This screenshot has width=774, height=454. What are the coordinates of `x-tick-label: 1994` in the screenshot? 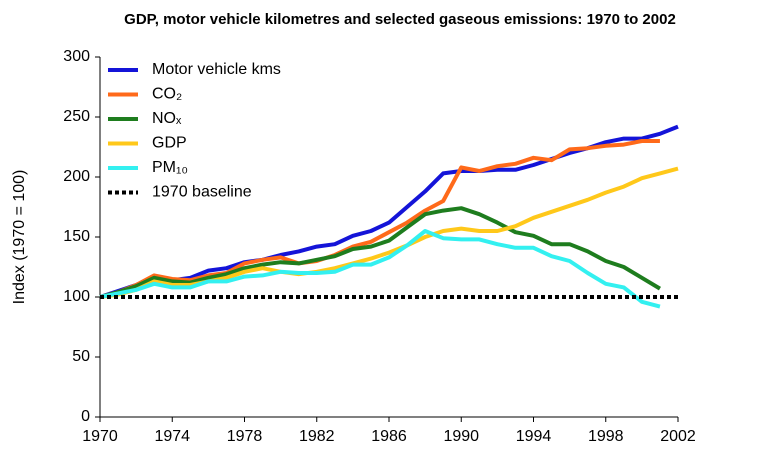 It's located at (534, 436).